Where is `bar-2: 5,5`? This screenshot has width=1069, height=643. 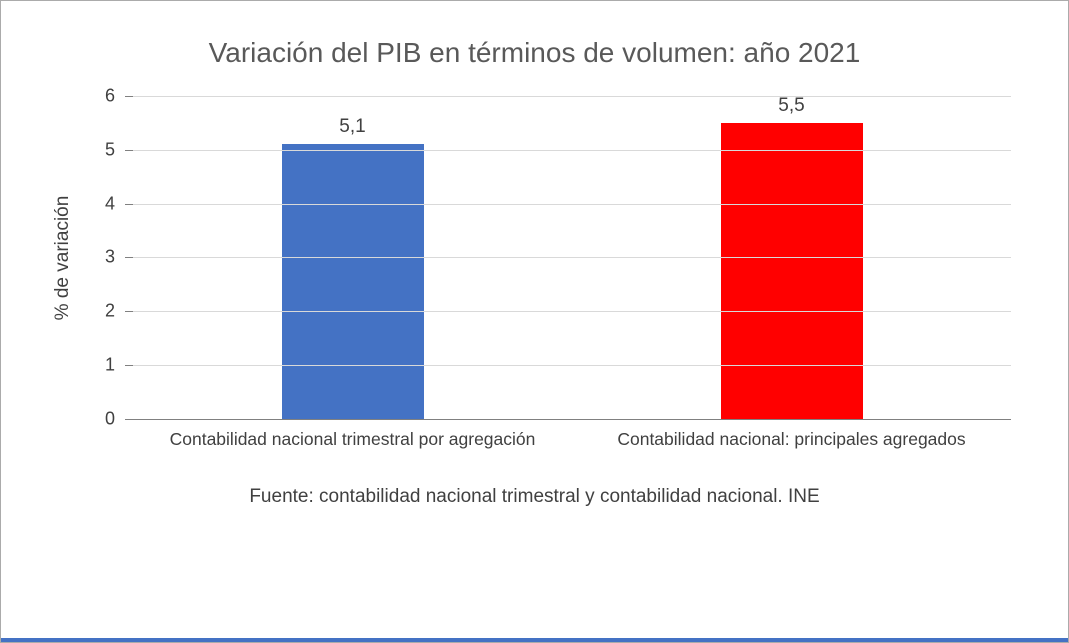 bar-2: 5,5 is located at coordinates (791, 257).